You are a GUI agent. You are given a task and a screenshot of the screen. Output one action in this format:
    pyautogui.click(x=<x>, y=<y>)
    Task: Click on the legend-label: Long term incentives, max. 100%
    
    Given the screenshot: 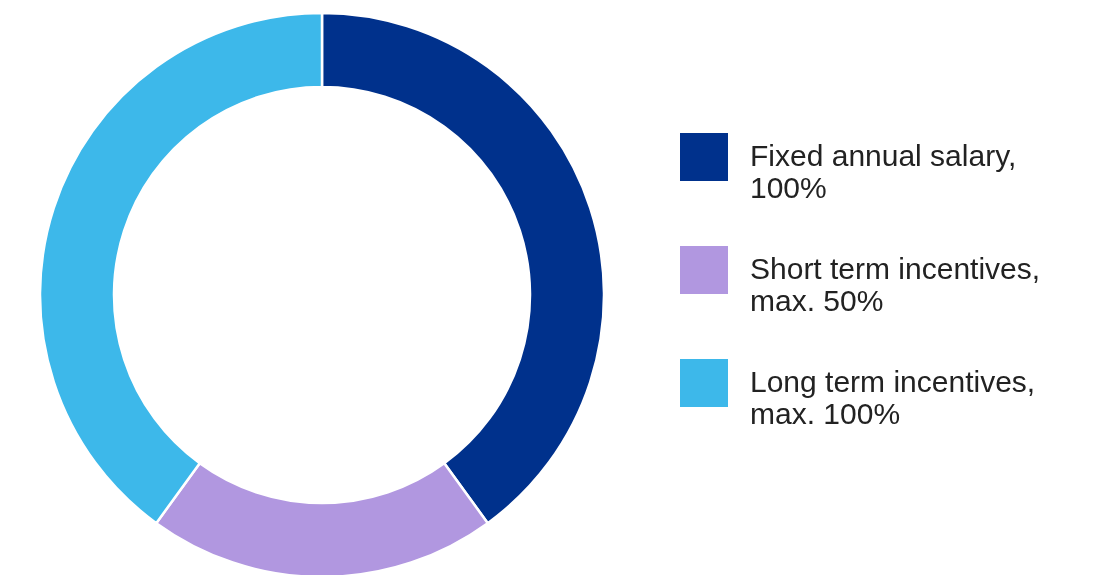 What is the action you would take?
    pyautogui.click(x=893, y=397)
    